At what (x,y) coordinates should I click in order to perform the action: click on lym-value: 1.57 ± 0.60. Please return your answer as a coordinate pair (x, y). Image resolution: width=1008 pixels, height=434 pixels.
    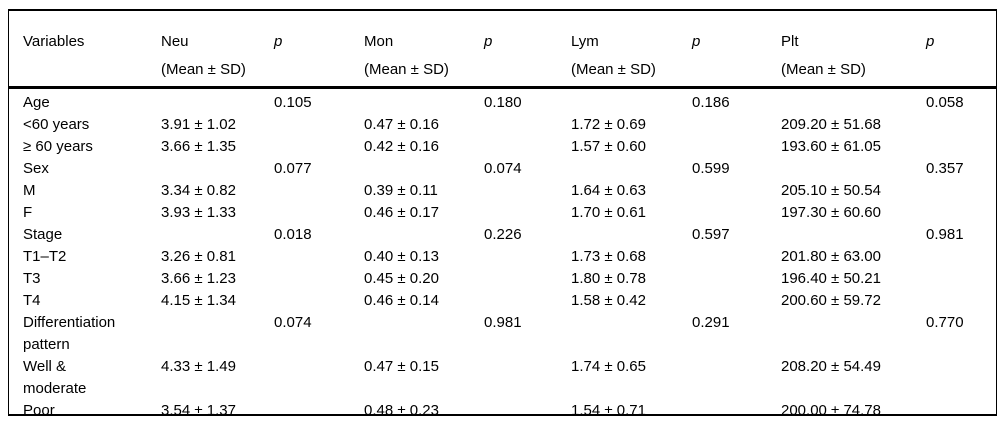
    Looking at the image, I should click on (608, 146).